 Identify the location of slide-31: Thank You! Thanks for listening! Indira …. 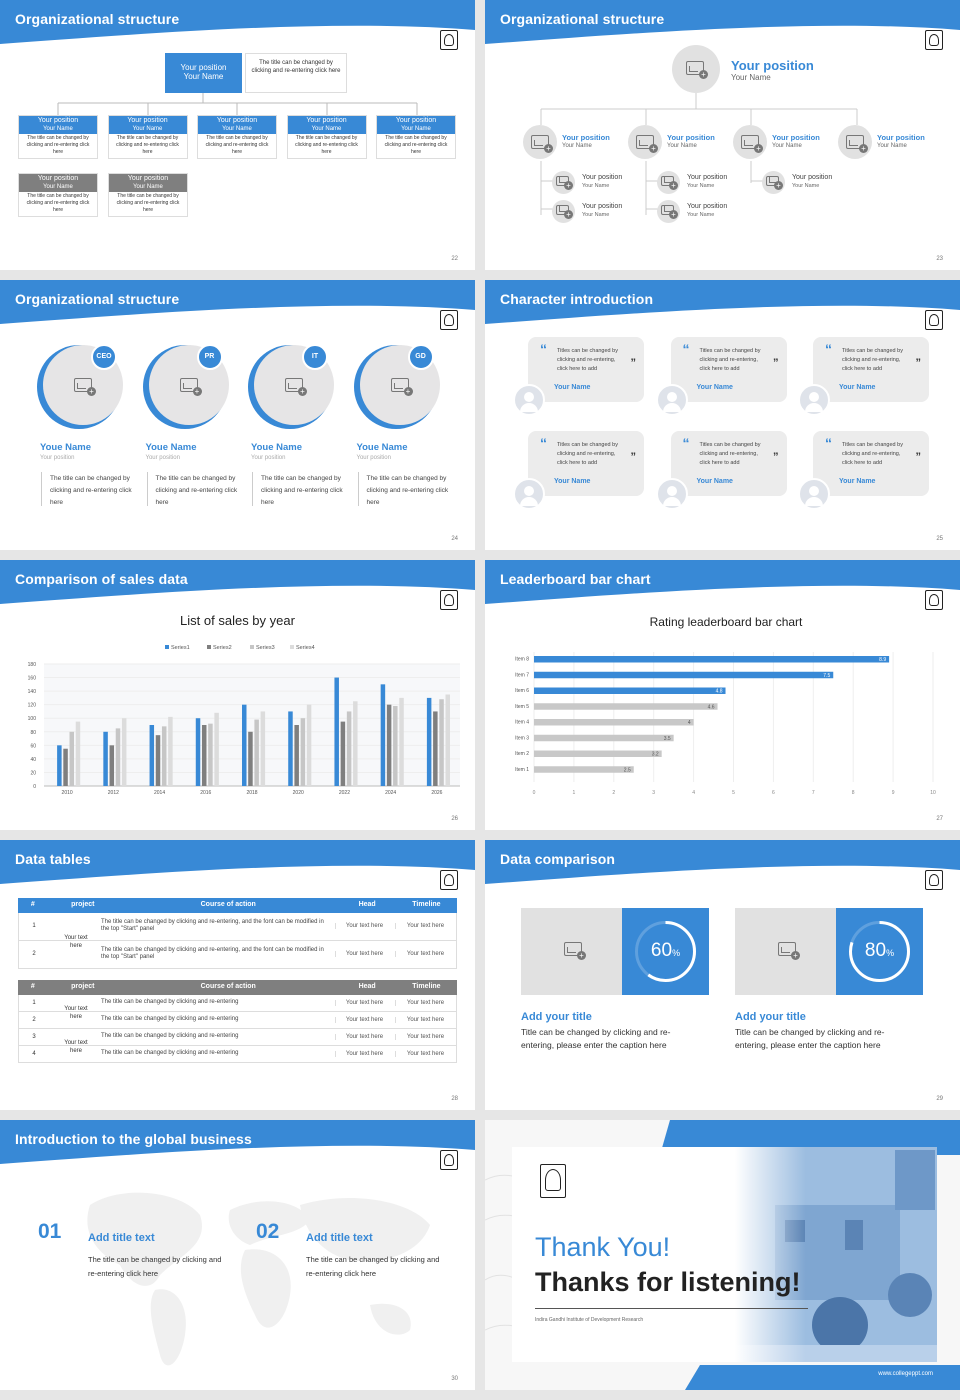
(722, 1255).